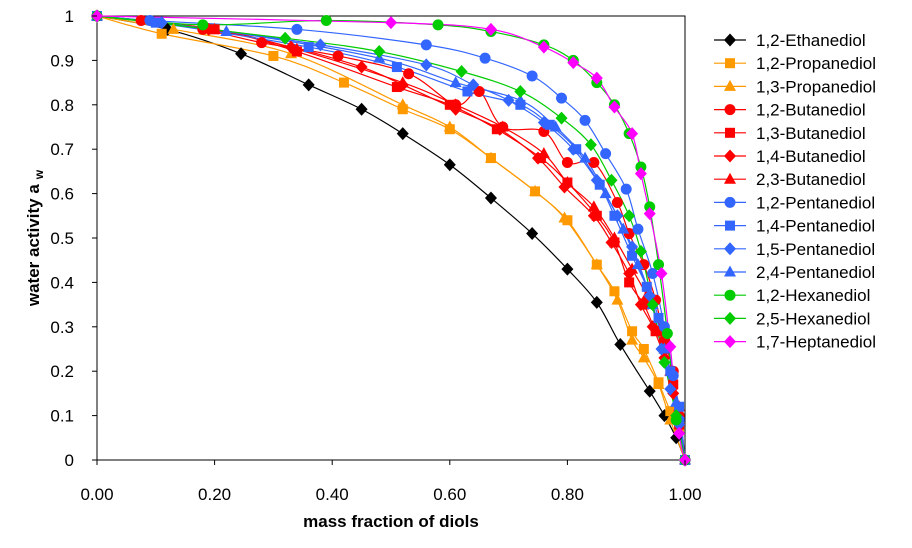  What do you see at coordinates (730, 156) in the screenshot?
I see `legend-marker-1-4-butanediol` at bounding box center [730, 156].